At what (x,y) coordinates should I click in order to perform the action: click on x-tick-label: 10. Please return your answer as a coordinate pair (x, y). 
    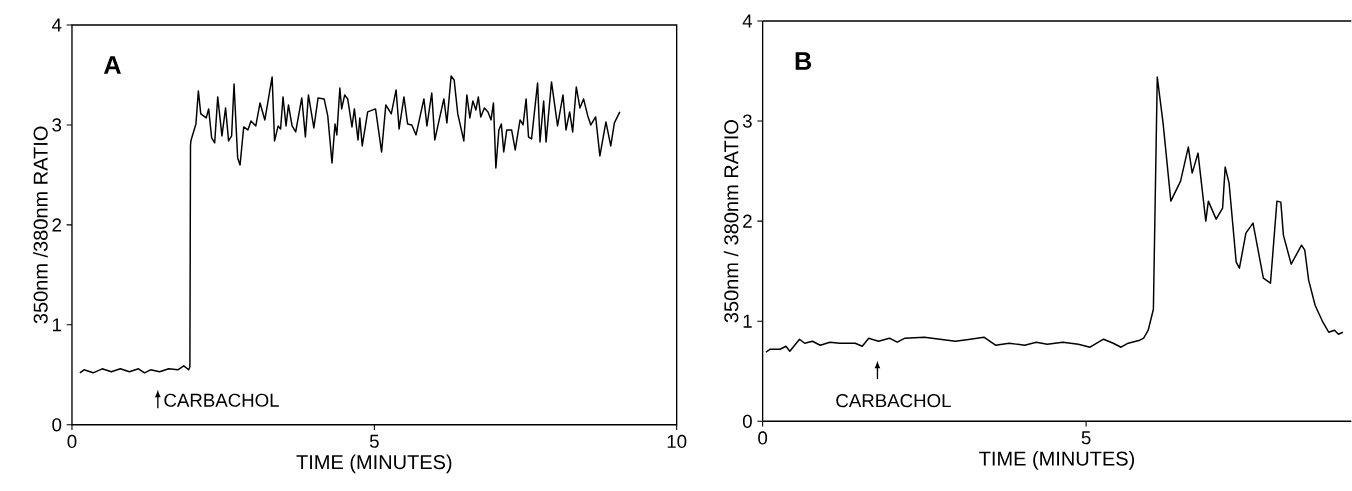
    Looking at the image, I should click on (677, 441).